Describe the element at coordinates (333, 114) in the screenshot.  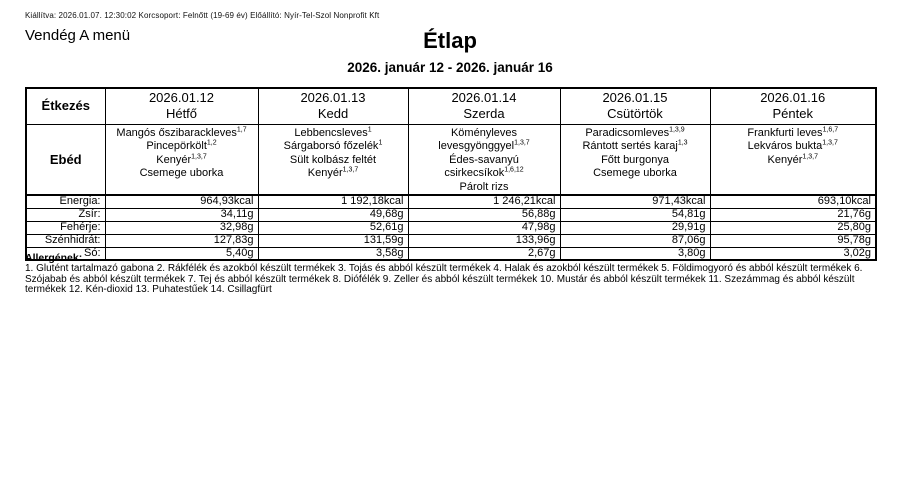
I see `day-weekday: Kedd` at that location.